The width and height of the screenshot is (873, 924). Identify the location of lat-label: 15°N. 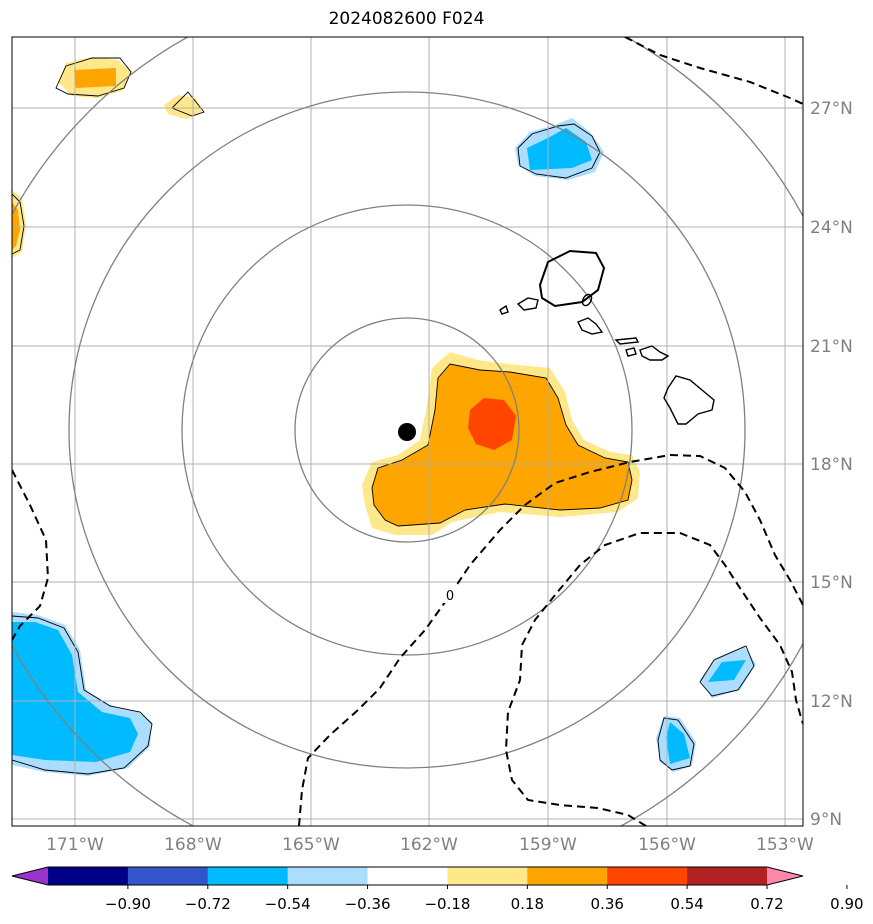
(831, 583).